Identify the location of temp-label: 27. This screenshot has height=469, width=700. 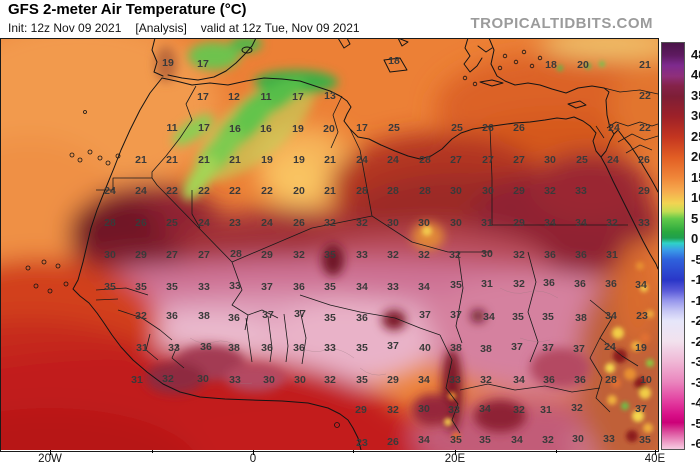
(519, 159).